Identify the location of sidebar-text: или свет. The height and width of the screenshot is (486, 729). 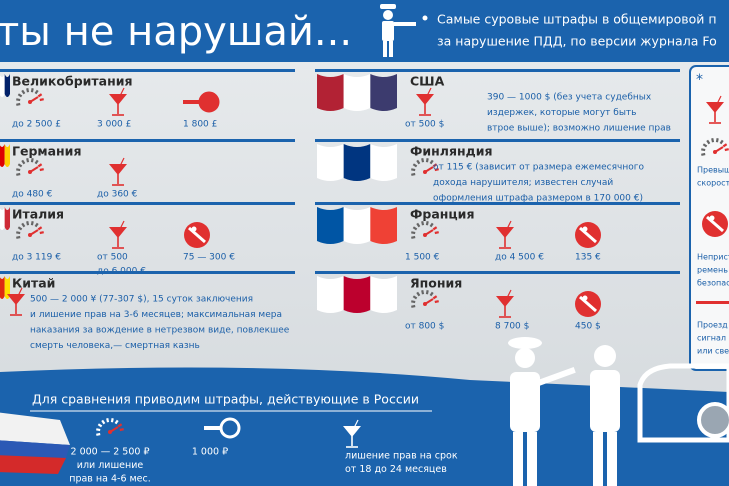
(713, 351).